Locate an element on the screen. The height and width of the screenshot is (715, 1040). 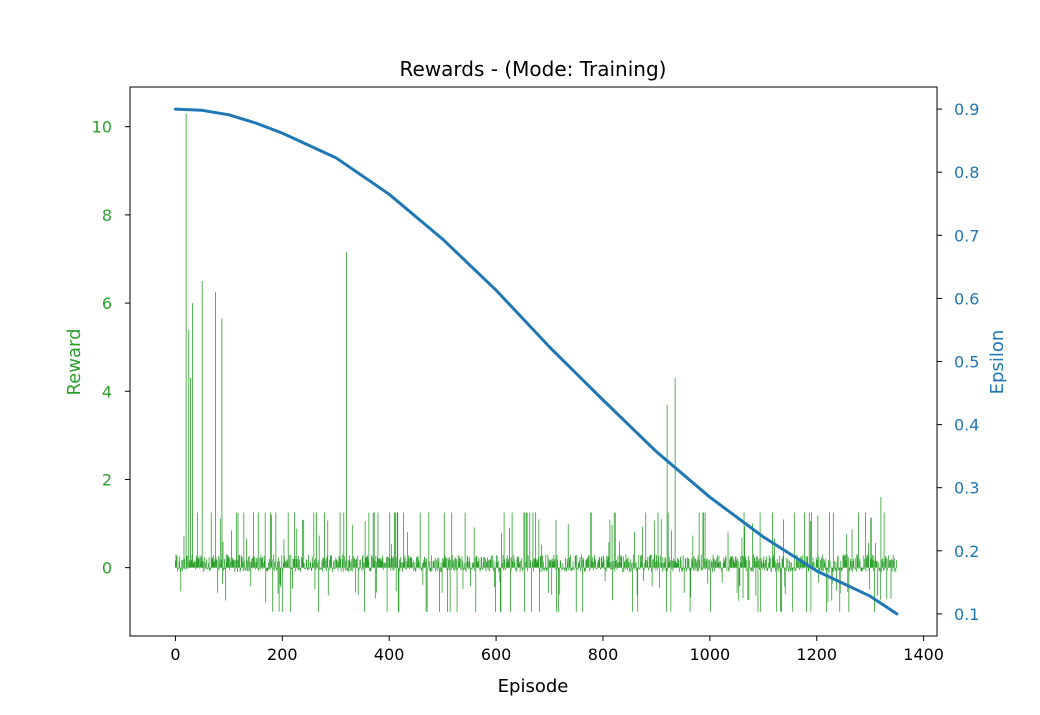
y2-tick-label: 0.9 is located at coordinates (966, 109).